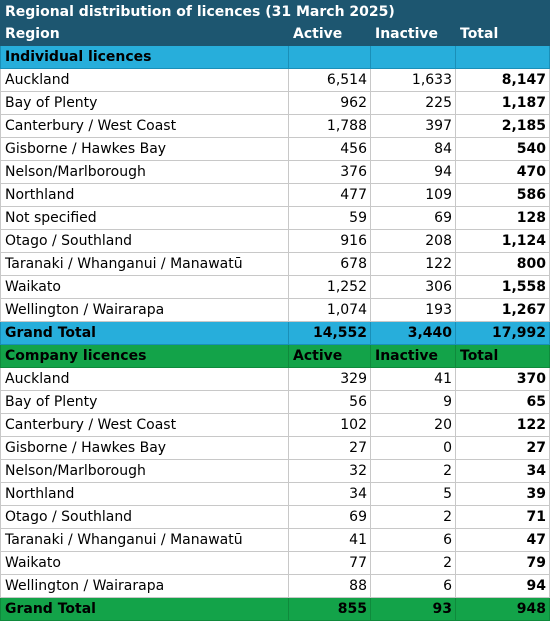 Image resolution: width=550 pixels, height=635 pixels. What do you see at coordinates (413, 264) in the screenshot?
I see `inactive-cell: 122` at bounding box center [413, 264].